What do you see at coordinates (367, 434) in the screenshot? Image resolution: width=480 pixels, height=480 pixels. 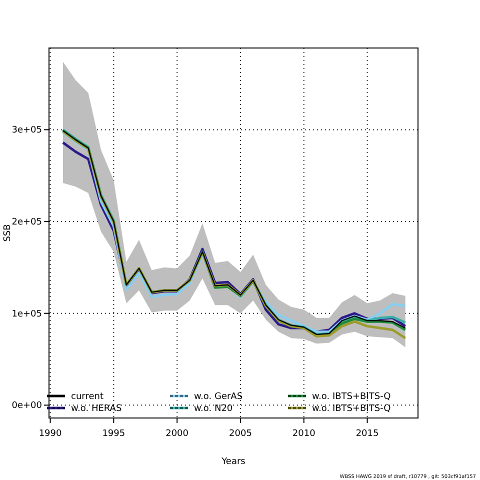 I see `x-tick-label: 2015` at bounding box center [367, 434].